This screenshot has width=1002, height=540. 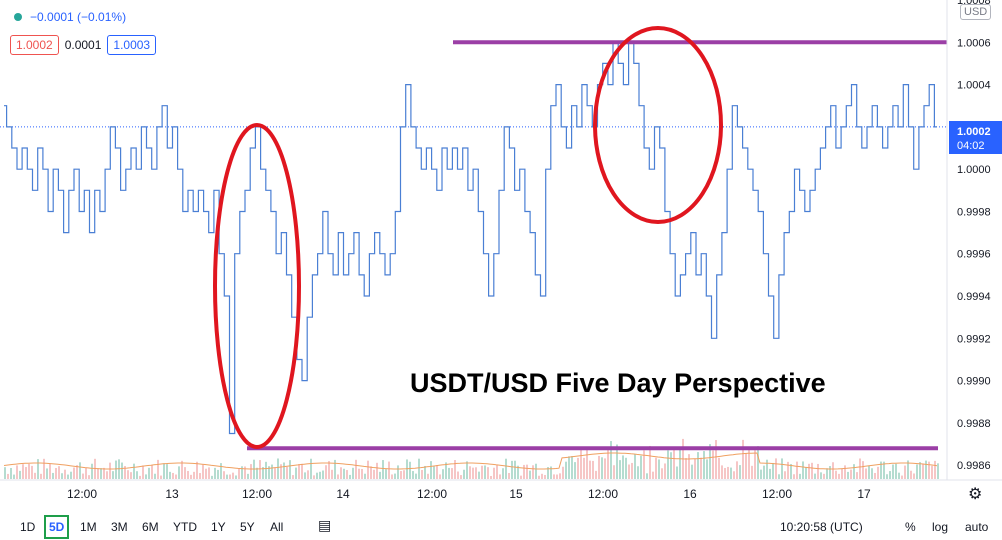 What do you see at coordinates (910, 527) in the screenshot?
I see `percent-toggle: %` at bounding box center [910, 527].